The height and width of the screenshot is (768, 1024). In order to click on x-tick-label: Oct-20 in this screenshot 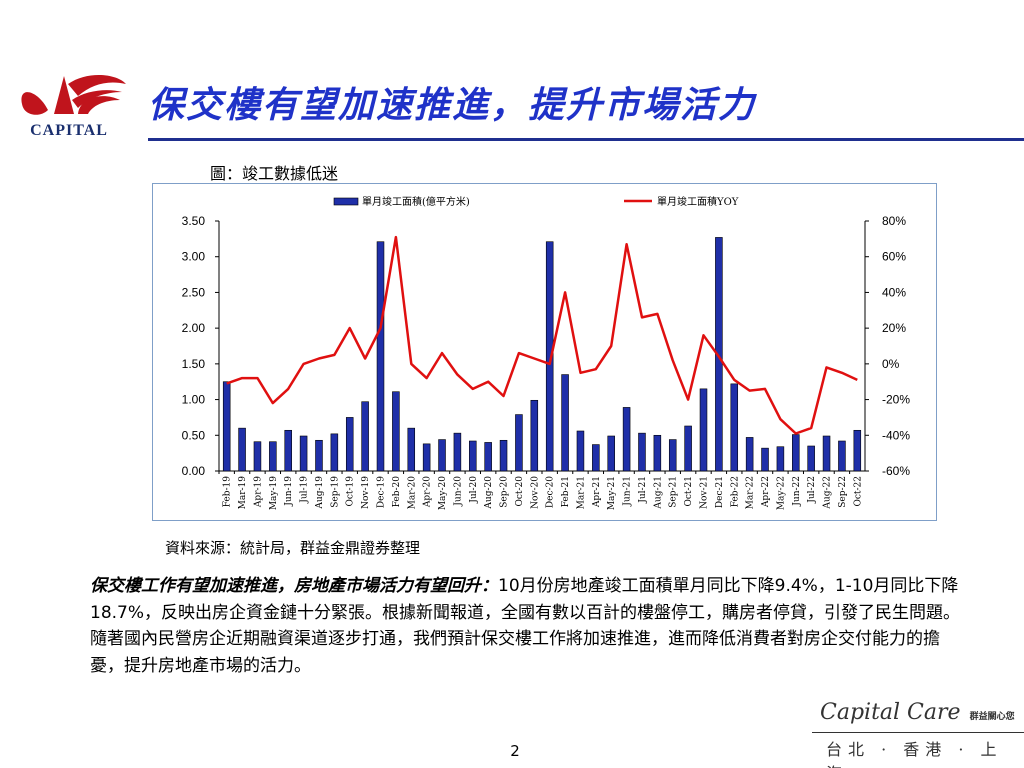, I will do `click(520, 491)`.